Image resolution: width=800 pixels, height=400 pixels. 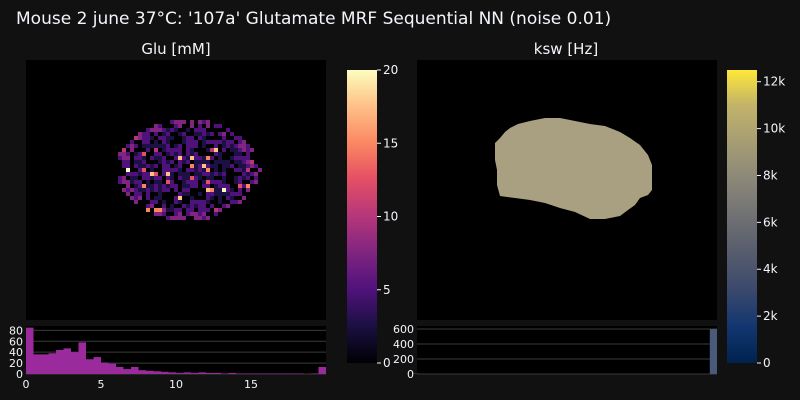 I want to click on glu-colorbar-ticks: 0 5 10 15 20, so click(x=387, y=216).